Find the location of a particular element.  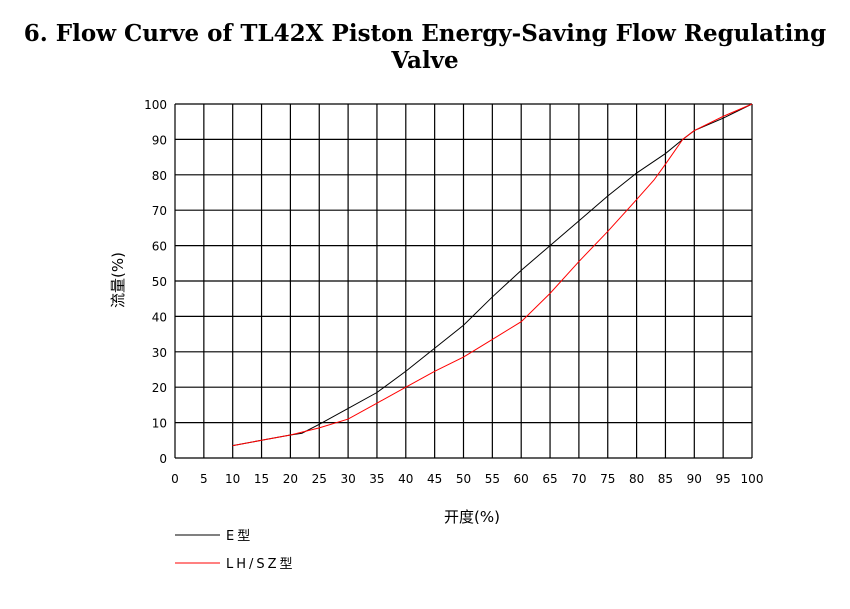

y-tick-label: 30 is located at coordinates (159, 353).